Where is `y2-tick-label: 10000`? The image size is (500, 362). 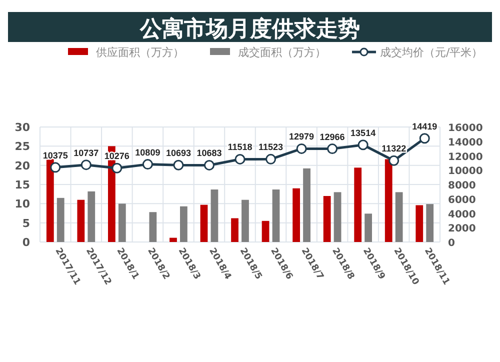 y2-tick-label: 10000 is located at coordinates (465, 172).